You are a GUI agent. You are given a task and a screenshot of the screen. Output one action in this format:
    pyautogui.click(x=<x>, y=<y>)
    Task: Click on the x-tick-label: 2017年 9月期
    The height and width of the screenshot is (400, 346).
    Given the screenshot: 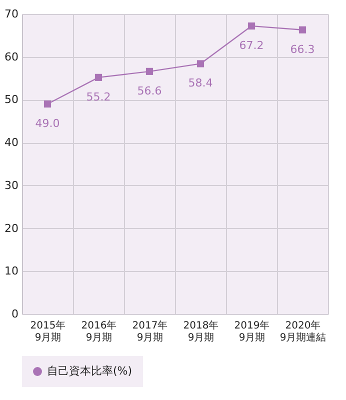 What is the action you would take?
    pyautogui.click(x=150, y=332)
    